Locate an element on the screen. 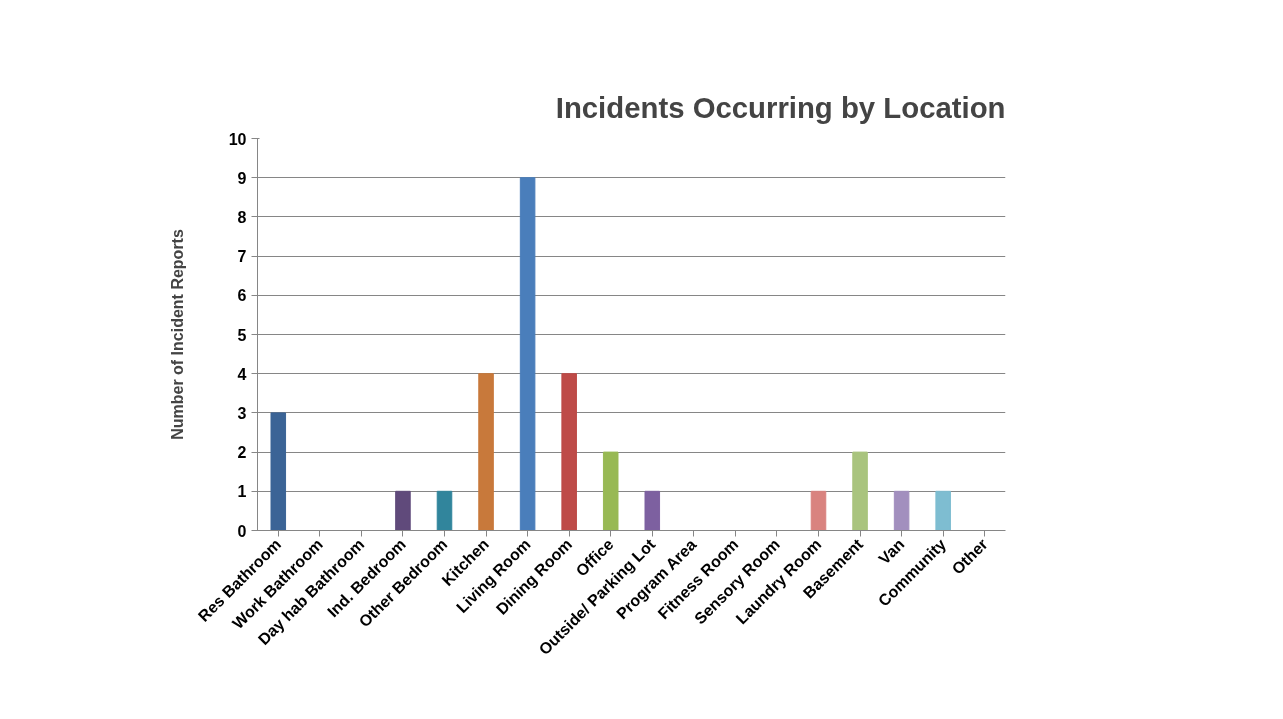 Image resolution: width=1283 pixels, height=719 pixels. y-tick-label: 9 is located at coordinates (242, 178).